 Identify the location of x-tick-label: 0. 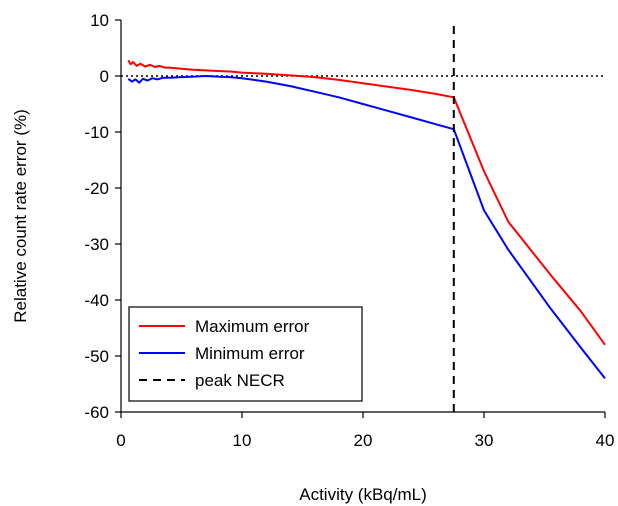
(120, 440).